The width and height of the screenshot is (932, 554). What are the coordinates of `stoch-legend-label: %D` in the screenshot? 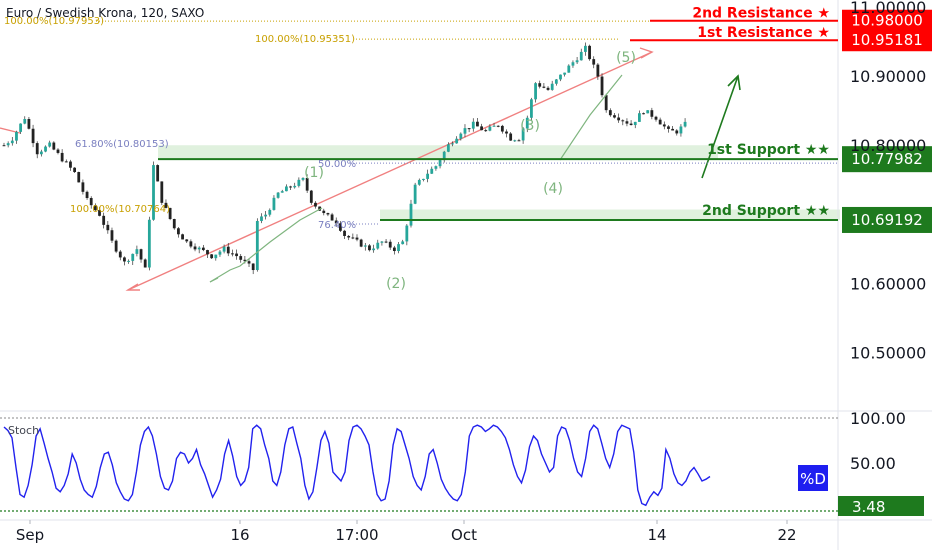 It's located at (813, 479).